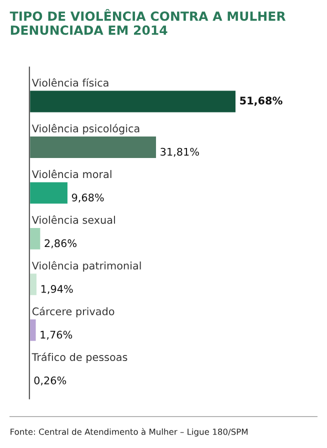 Image resolution: width=327 pixels, height=448 pixels. Describe the element at coordinates (57, 289) in the screenshot. I see `data-label: 1,94%` at that location.